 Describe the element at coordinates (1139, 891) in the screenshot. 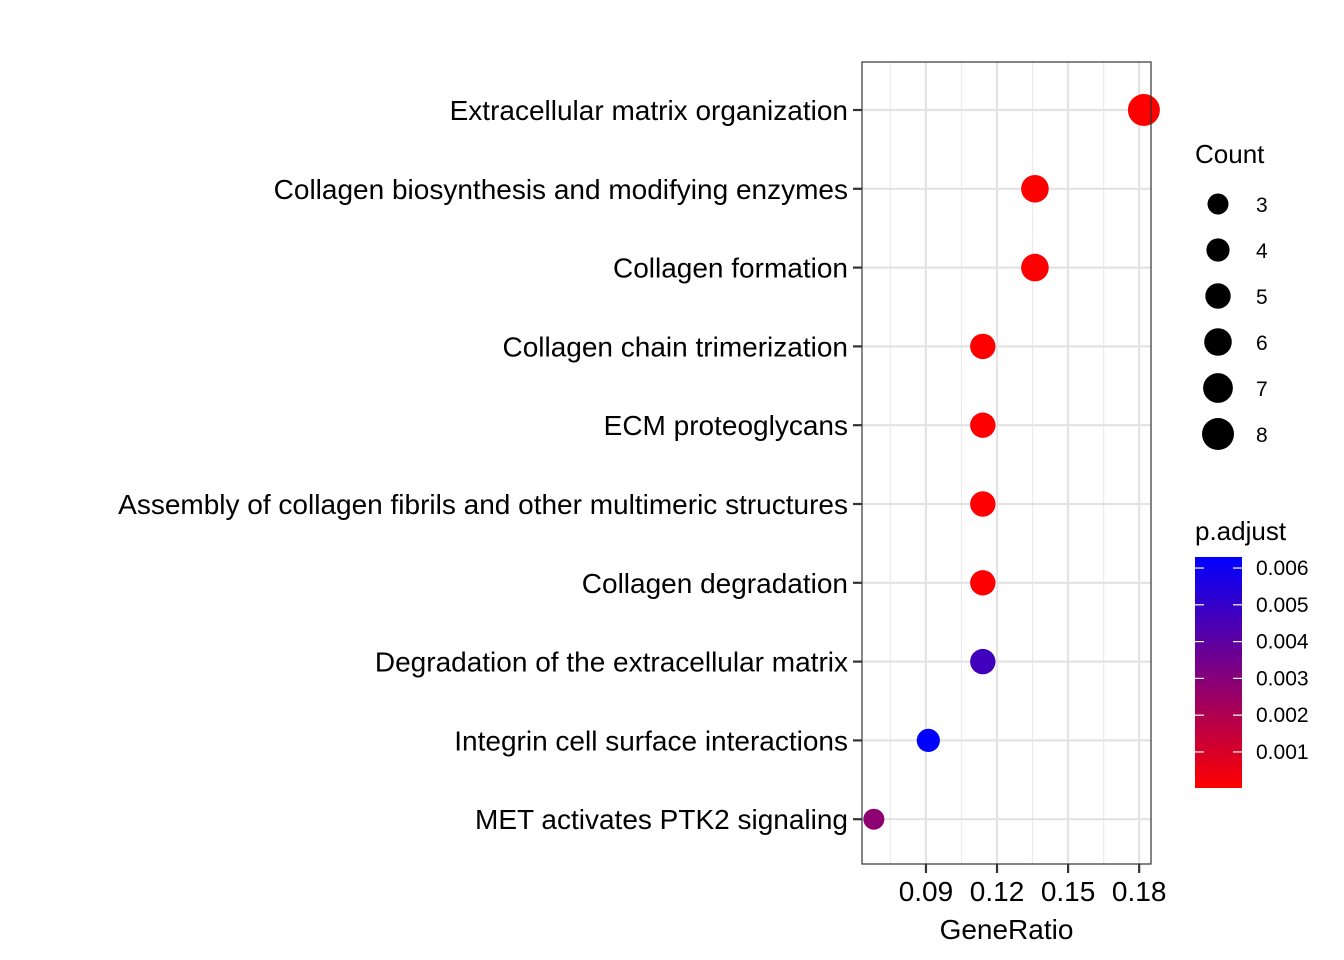

I see `x-tick-label: 0.18` at that location.